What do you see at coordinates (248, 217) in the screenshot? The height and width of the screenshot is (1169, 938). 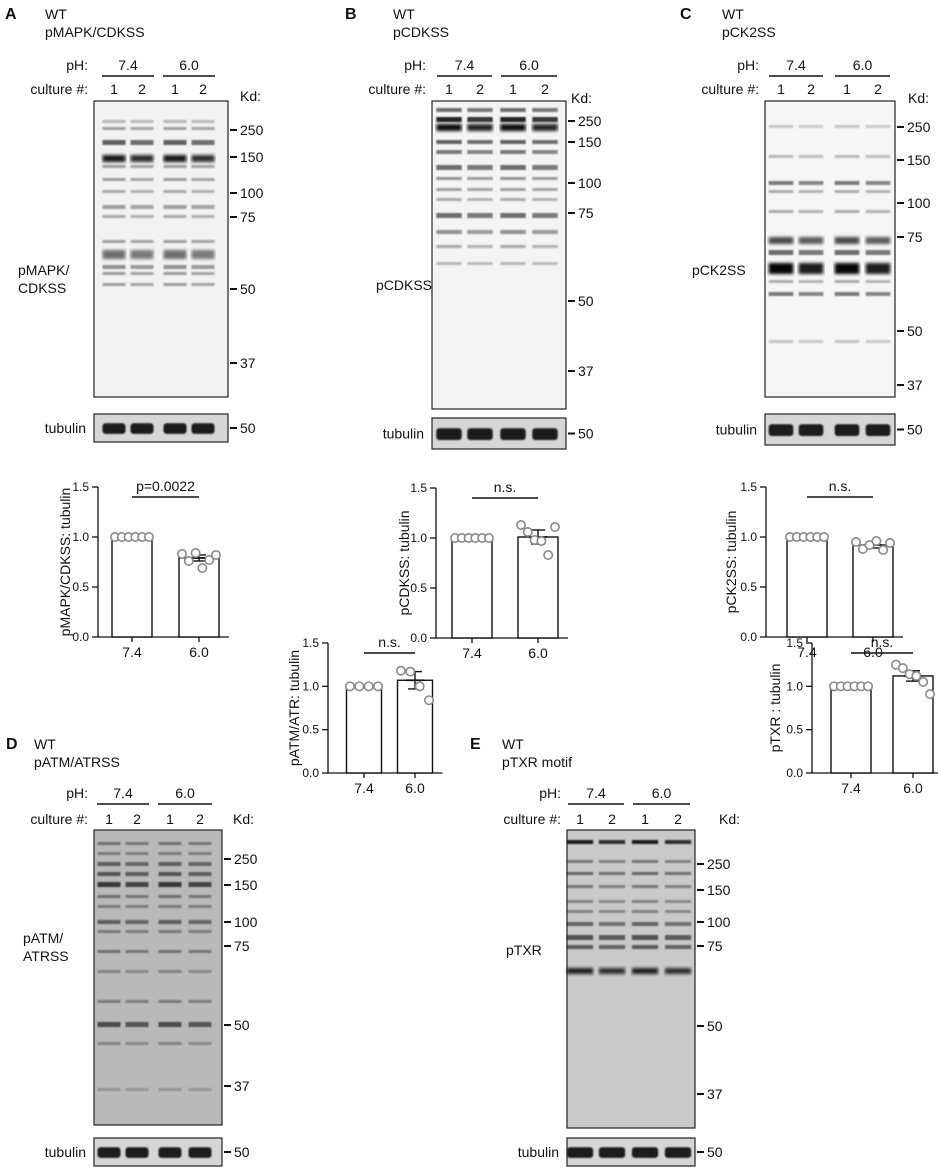 I see `marker-label: 75` at bounding box center [248, 217].